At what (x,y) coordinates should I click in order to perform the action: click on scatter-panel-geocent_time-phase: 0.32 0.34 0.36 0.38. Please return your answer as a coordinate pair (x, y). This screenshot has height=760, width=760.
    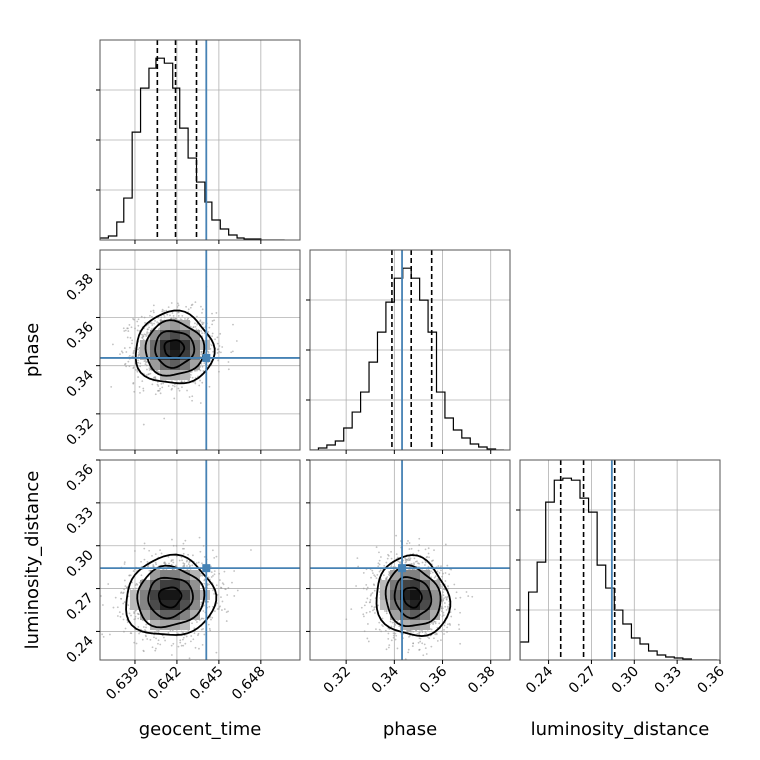
    Looking at the image, I should click on (182, 351).